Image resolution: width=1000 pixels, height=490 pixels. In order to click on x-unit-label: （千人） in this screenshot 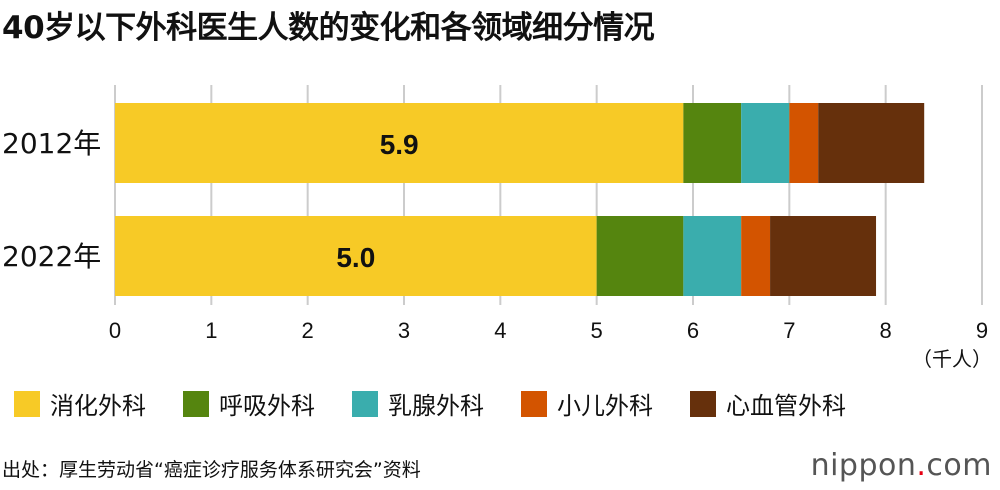, I will do `click(952, 359)`.